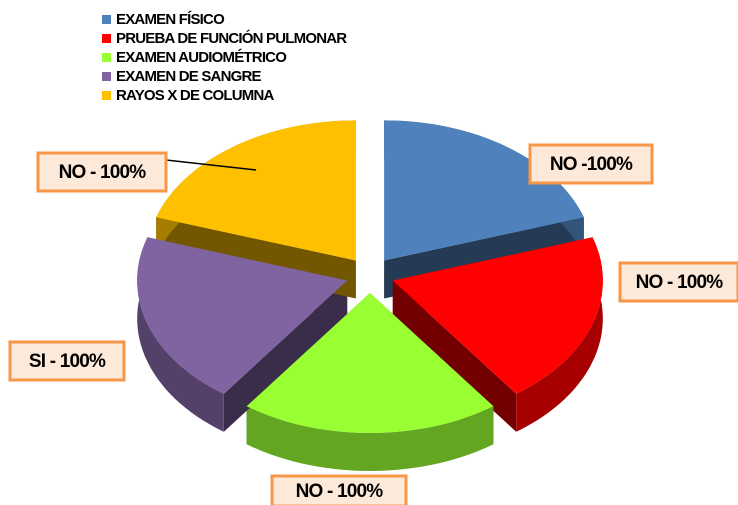  Describe the element at coordinates (170, 19) in the screenshot. I see `legend-label: EXAMEN FÍSICO` at that location.